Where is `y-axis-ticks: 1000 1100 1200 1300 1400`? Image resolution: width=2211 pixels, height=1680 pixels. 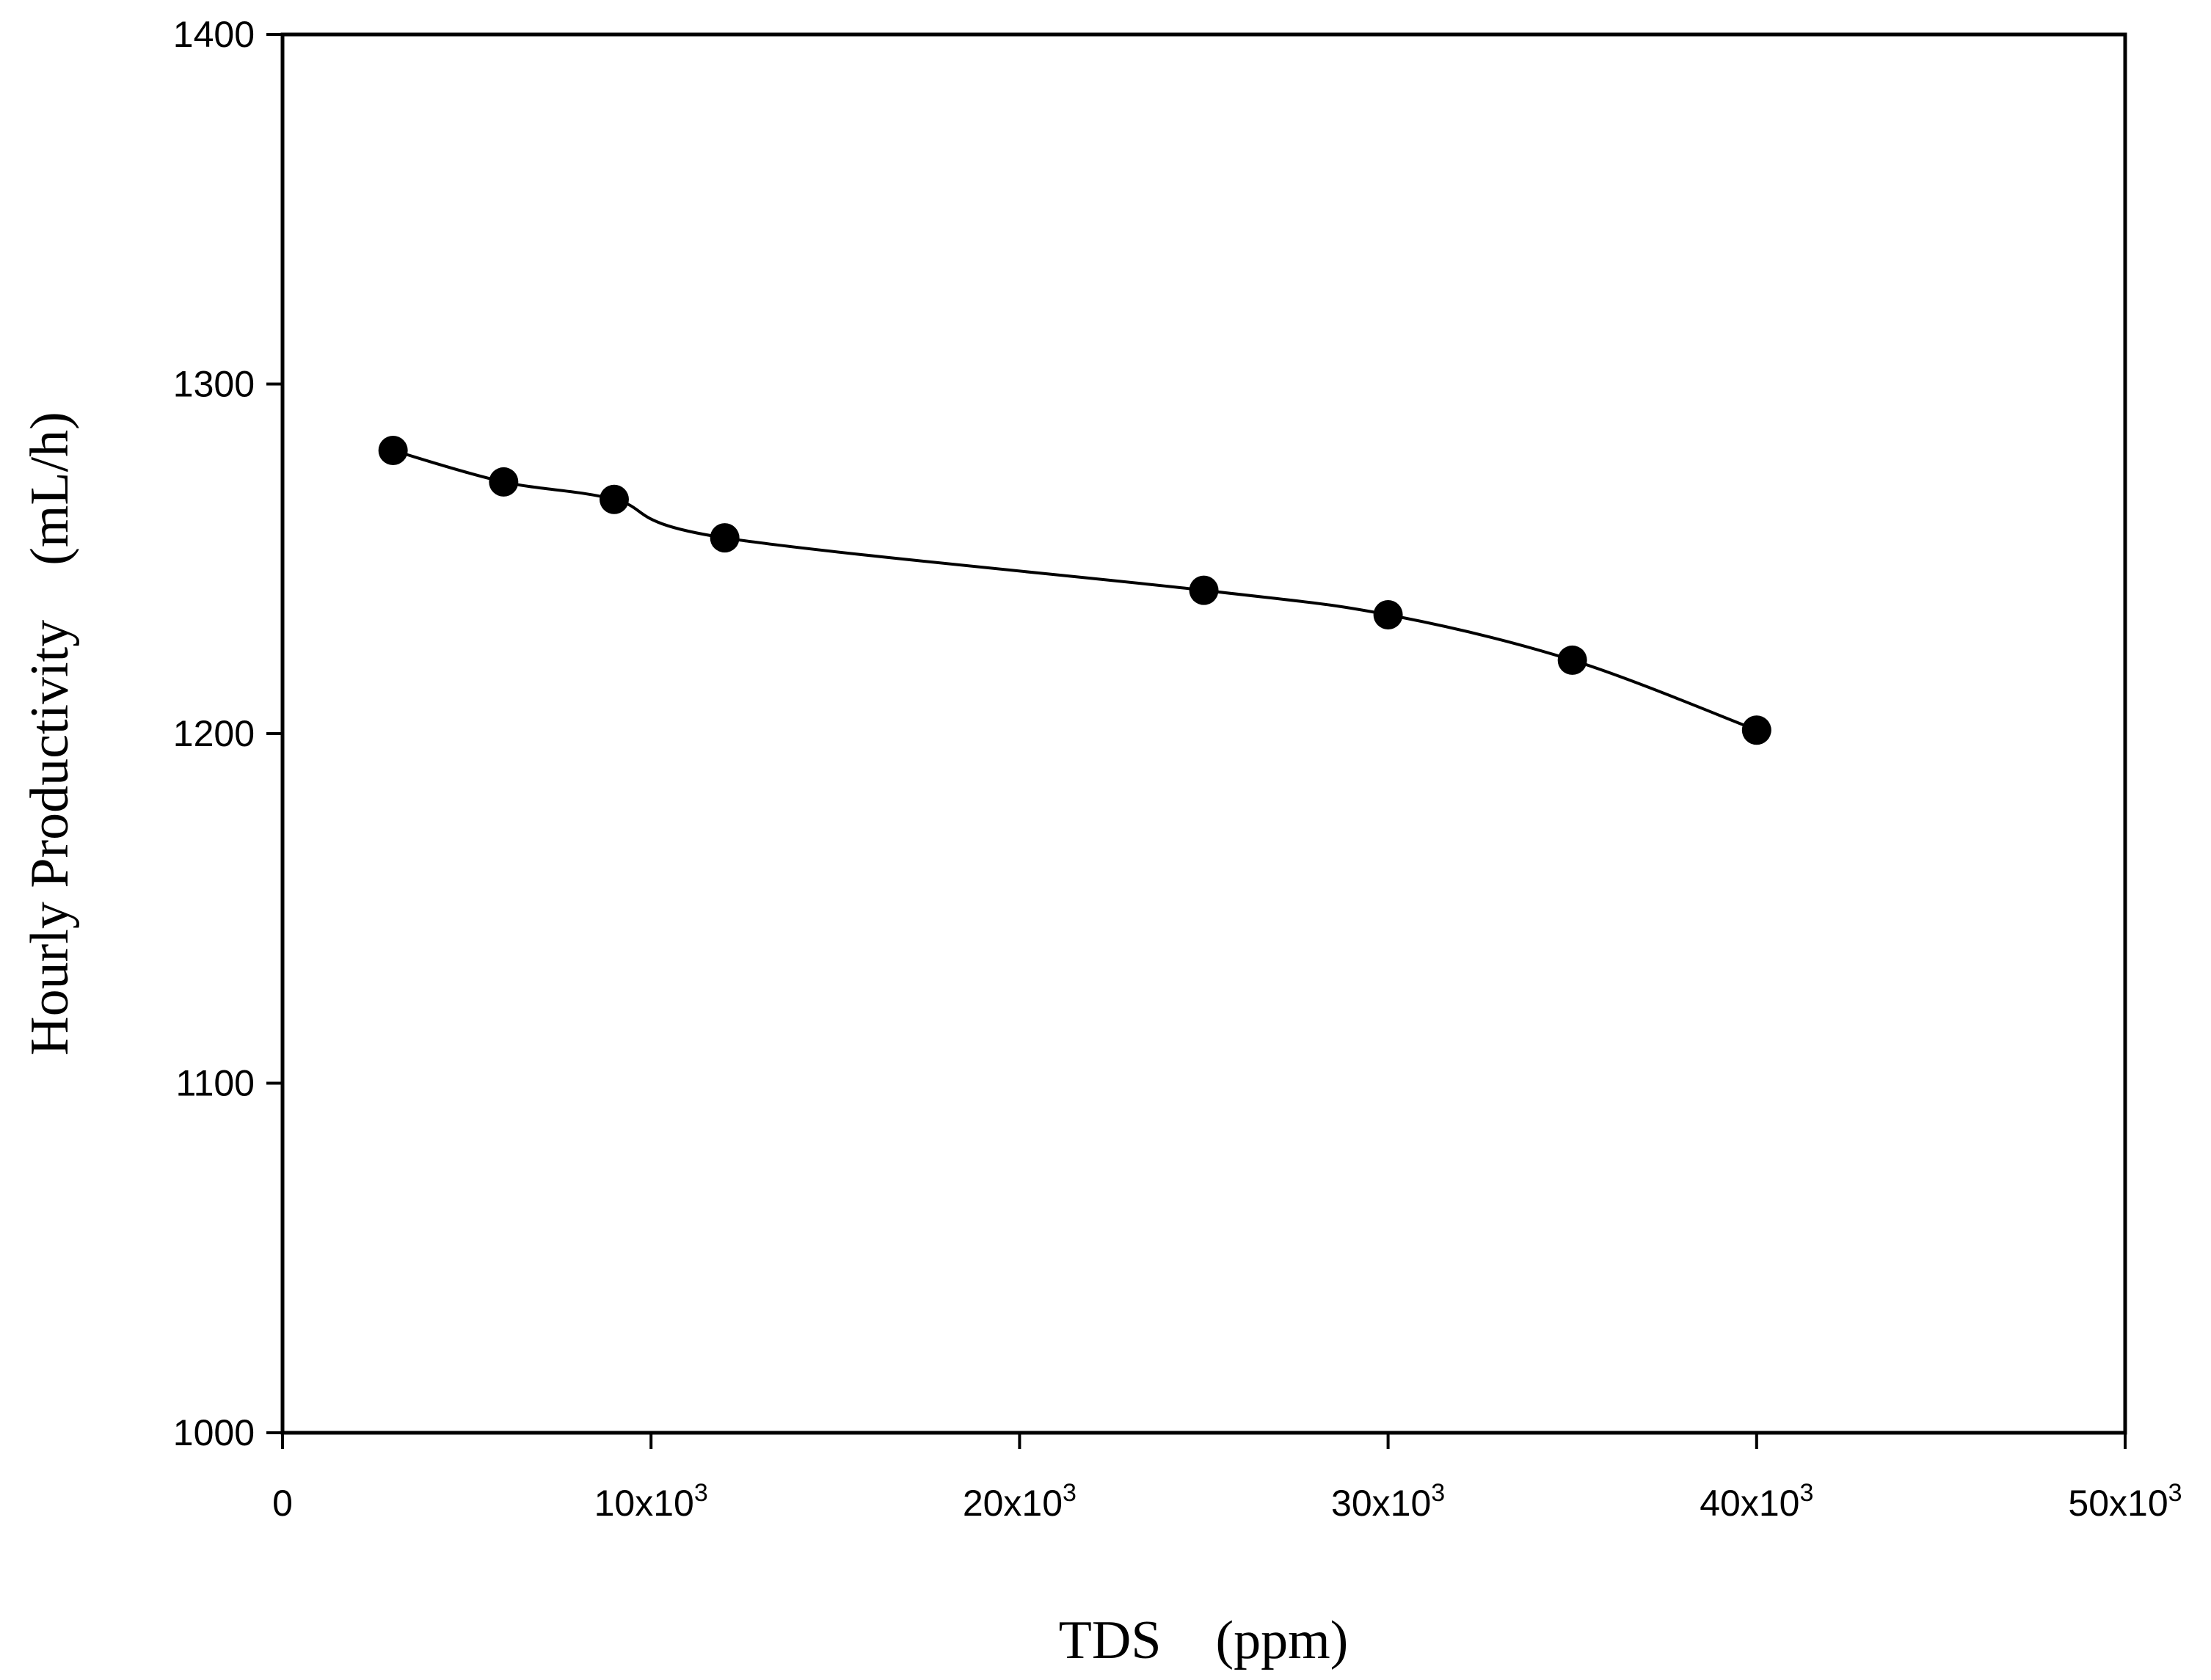
y-axis-ticks: 1000 1100 1200 1300 1400 is located at coordinates (228, 734).